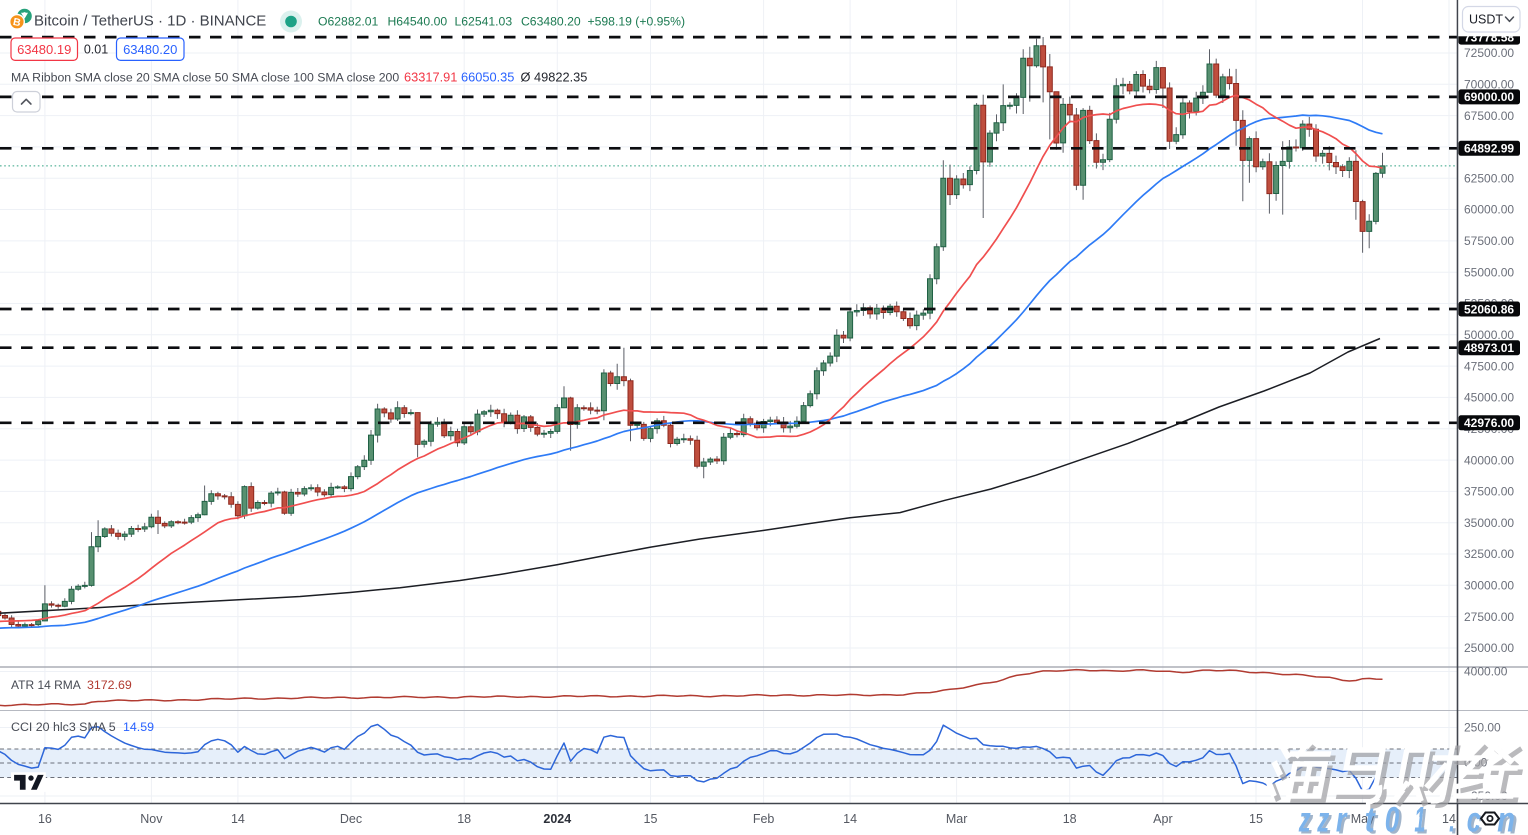 This screenshot has width=1528, height=835. What do you see at coordinates (430, 77) in the screenshot?
I see `svg-text: 63317.91` at bounding box center [430, 77].